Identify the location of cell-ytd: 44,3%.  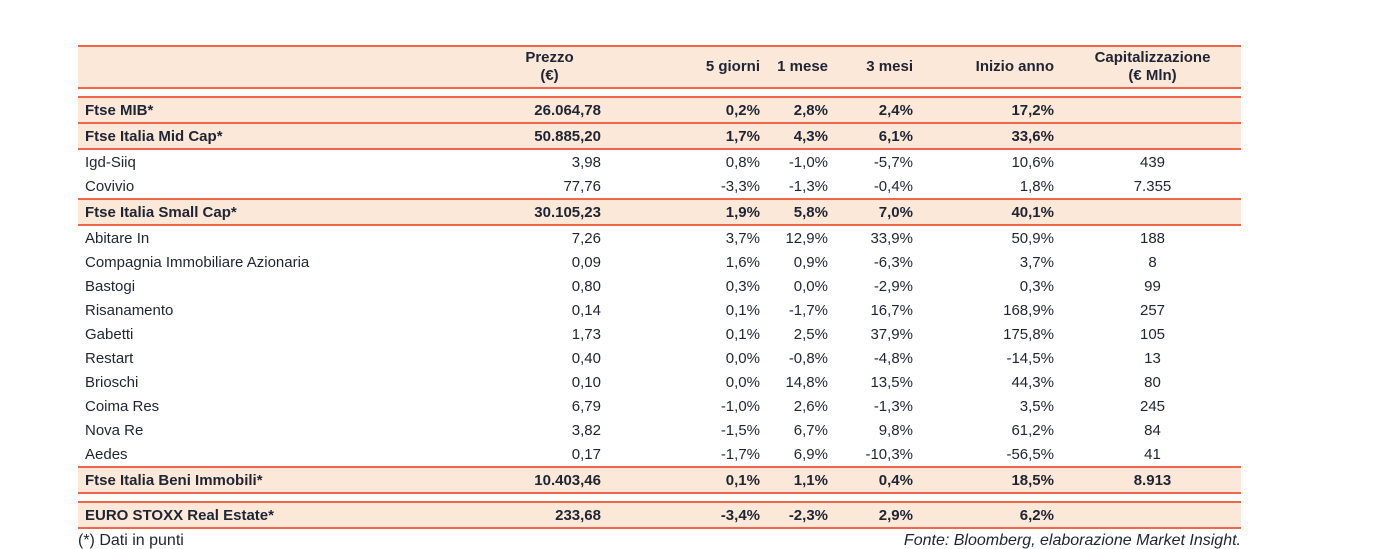
(1032, 382).